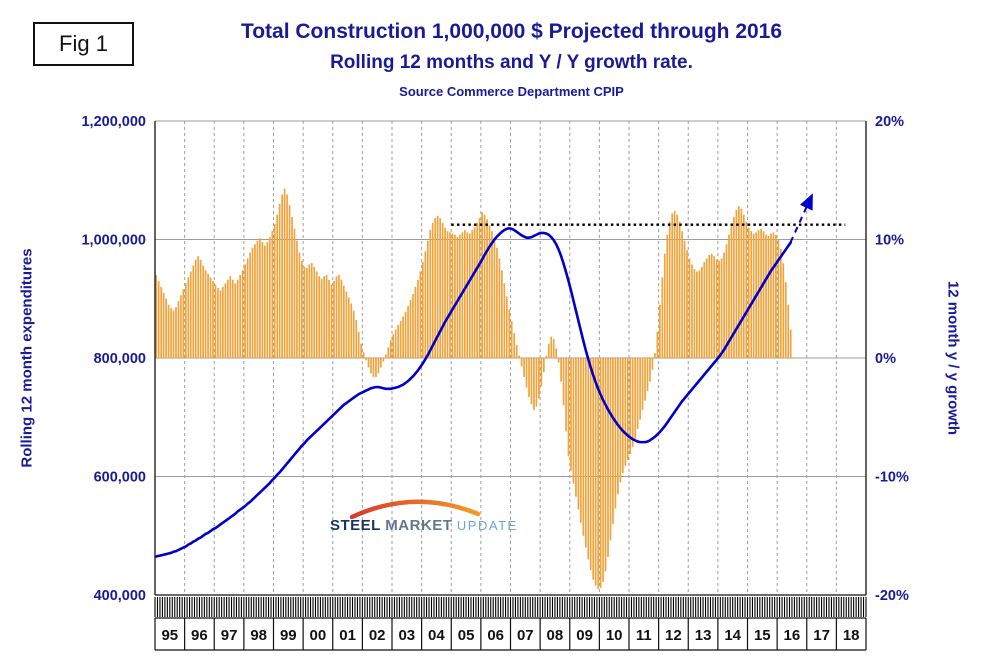 This screenshot has width=983, height=672. What do you see at coordinates (487, 525) in the screenshot?
I see `logo-word-update: UPDATE` at bounding box center [487, 525].